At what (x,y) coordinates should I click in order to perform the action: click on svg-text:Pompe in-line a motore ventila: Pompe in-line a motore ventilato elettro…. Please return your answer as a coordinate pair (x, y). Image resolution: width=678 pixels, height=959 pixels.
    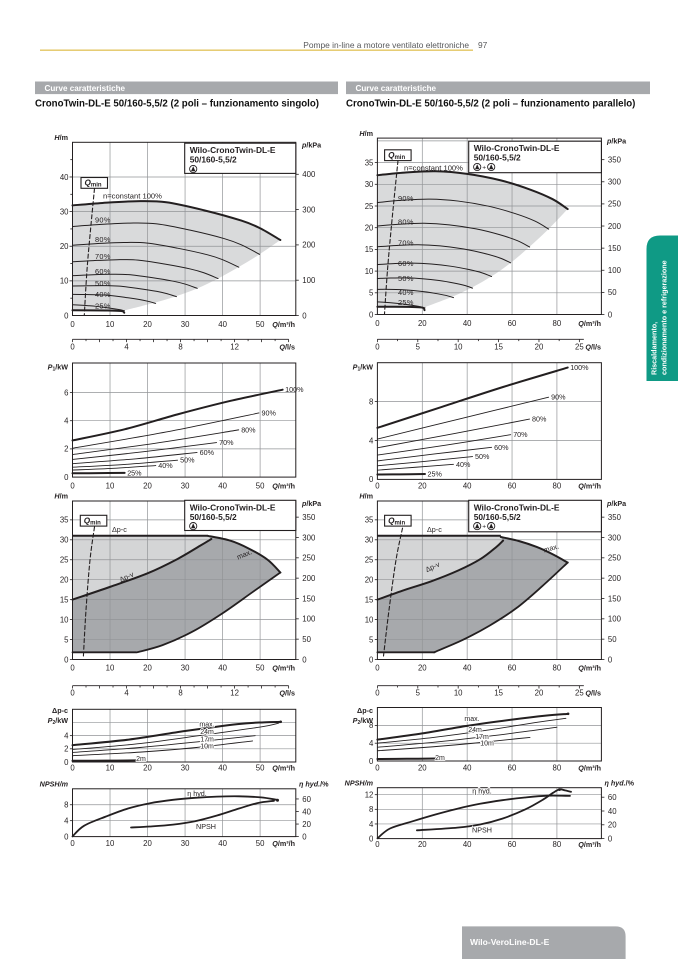
    Looking at the image, I should click on (386, 45).